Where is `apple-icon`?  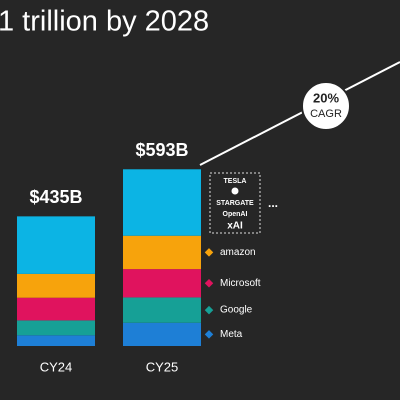 apple-icon is located at coordinates (235, 191).